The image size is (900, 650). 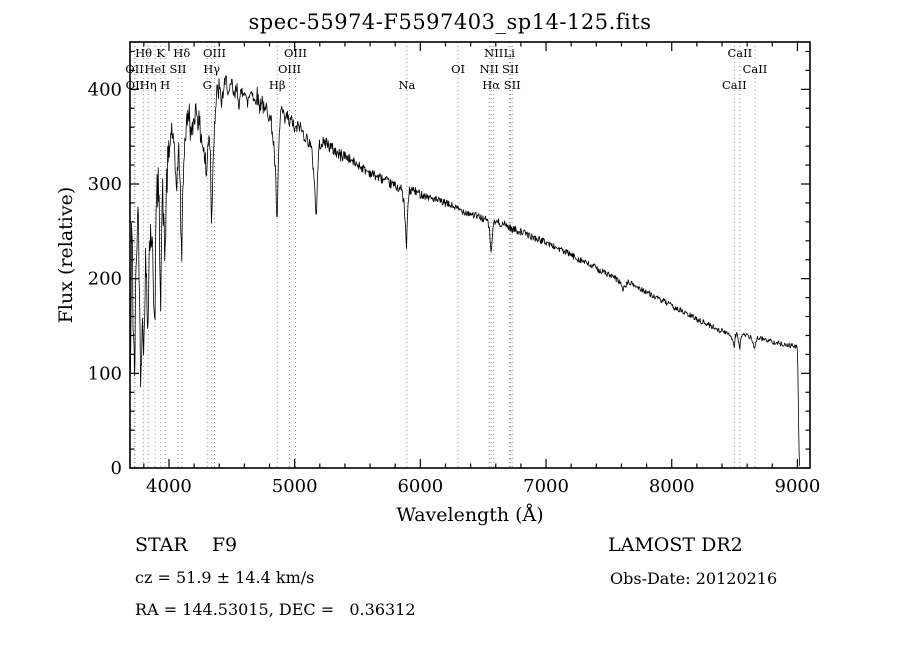 What do you see at coordinates (66, 255) in the screenshot?
I see `y-axis-label: Flux (relative)` at bounding box center [66, 255].